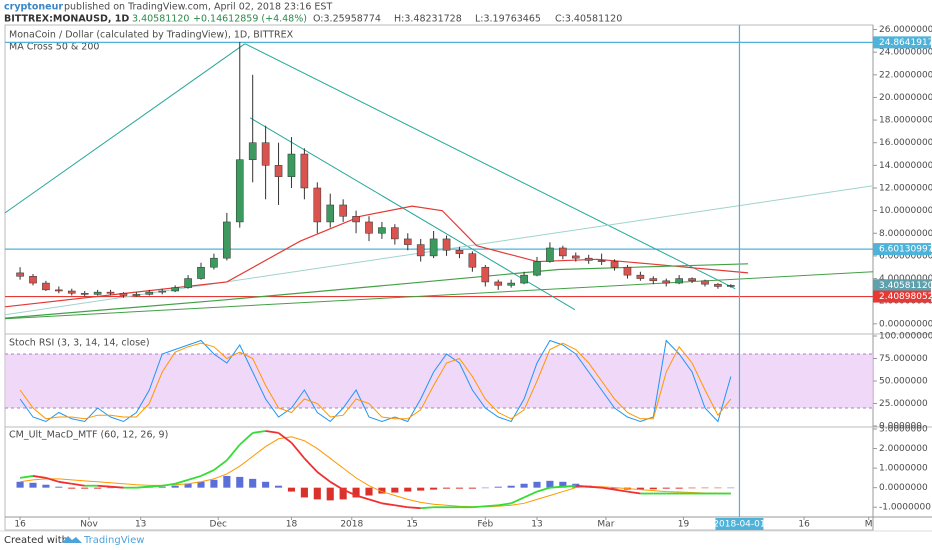  Describe the element at coordinates (903, 382) in the screenshot. I see `y-tick-label: 50.000000` at that location.